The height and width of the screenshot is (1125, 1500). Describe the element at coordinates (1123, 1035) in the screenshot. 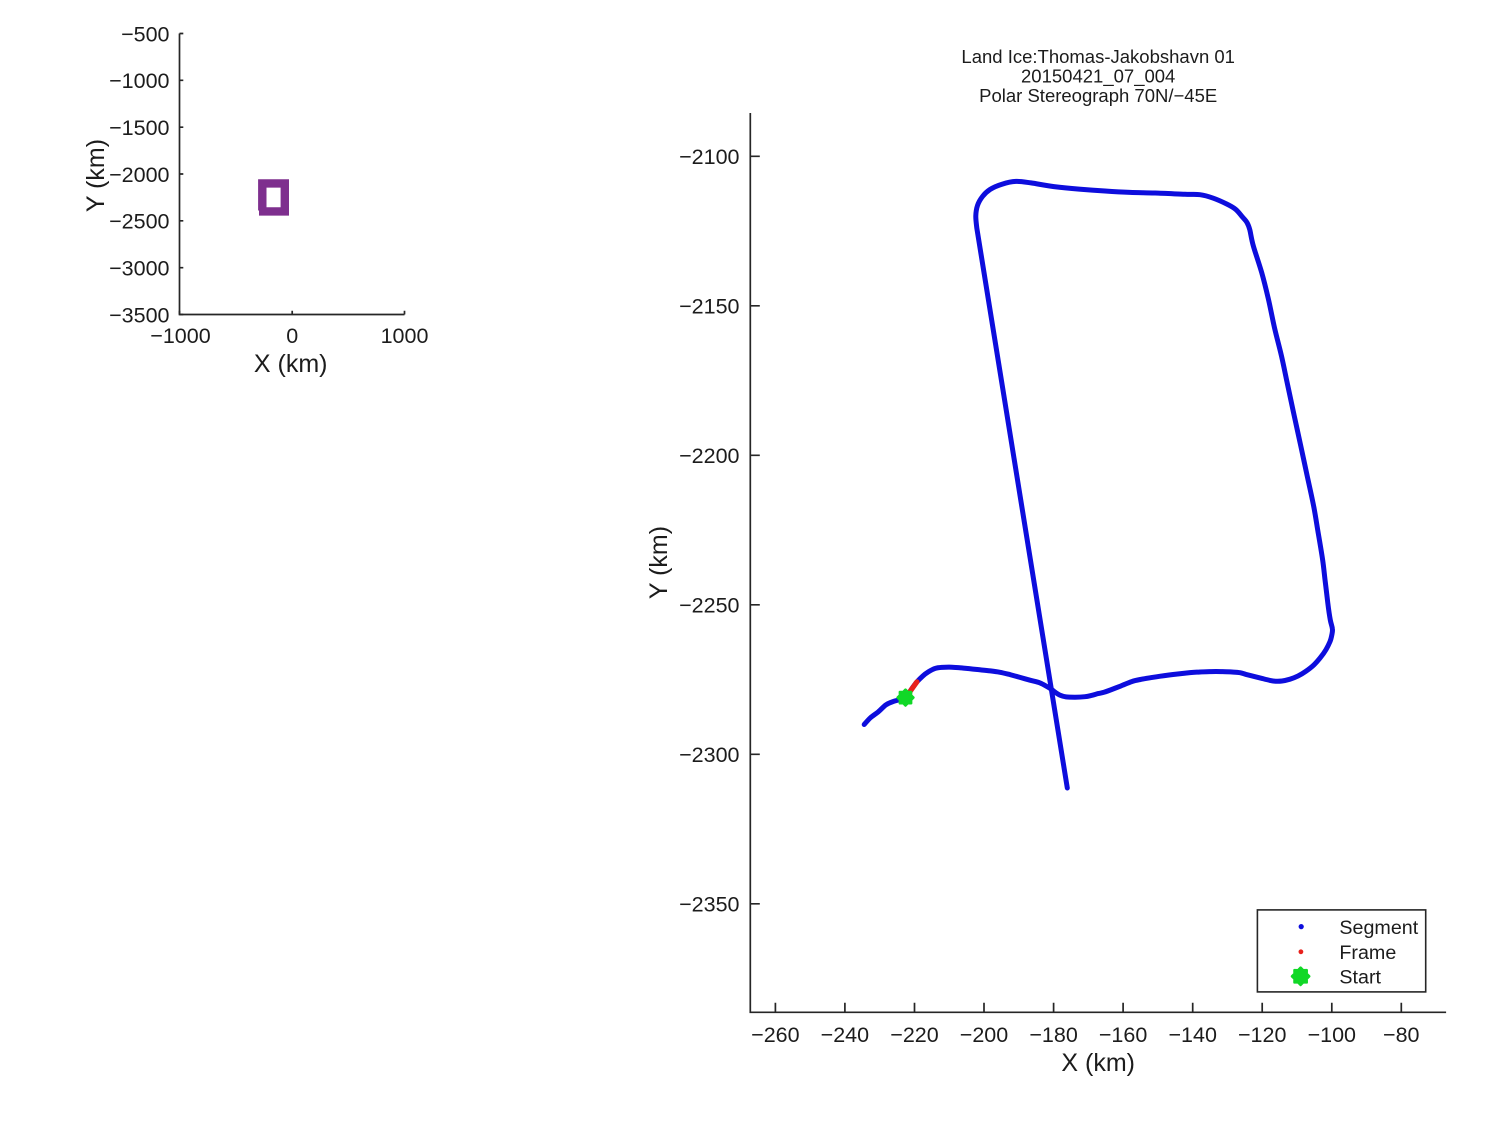

I see `svg-text: −160` at that location.